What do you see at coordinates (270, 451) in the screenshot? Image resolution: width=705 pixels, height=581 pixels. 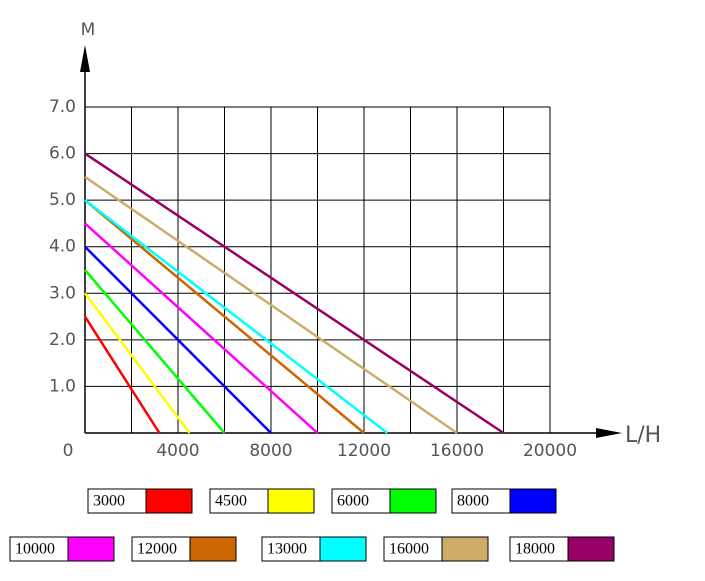 I see `x-tick-label: 8000` at bounding box center [270, 451].